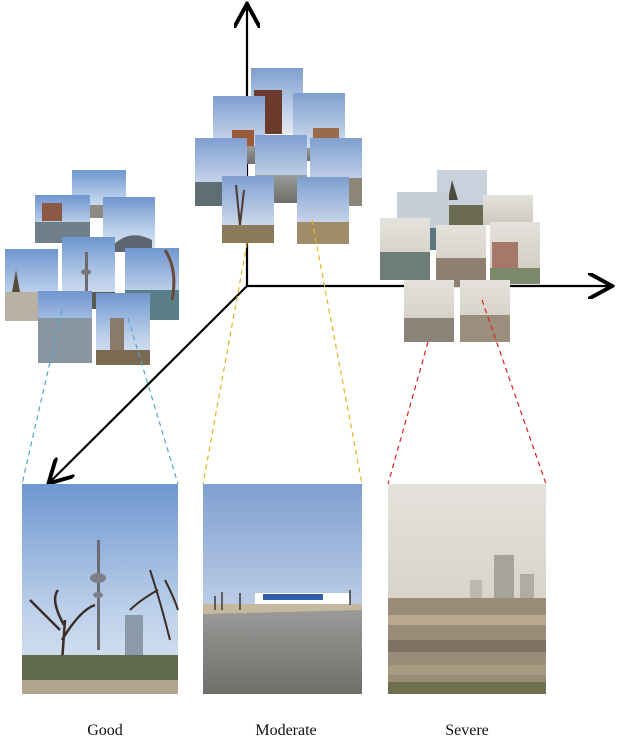 This screenshot has height=746, width=624. Describe the element at coordinates (153, 401) in the screenshot. I see `good-connector-right` at that location.